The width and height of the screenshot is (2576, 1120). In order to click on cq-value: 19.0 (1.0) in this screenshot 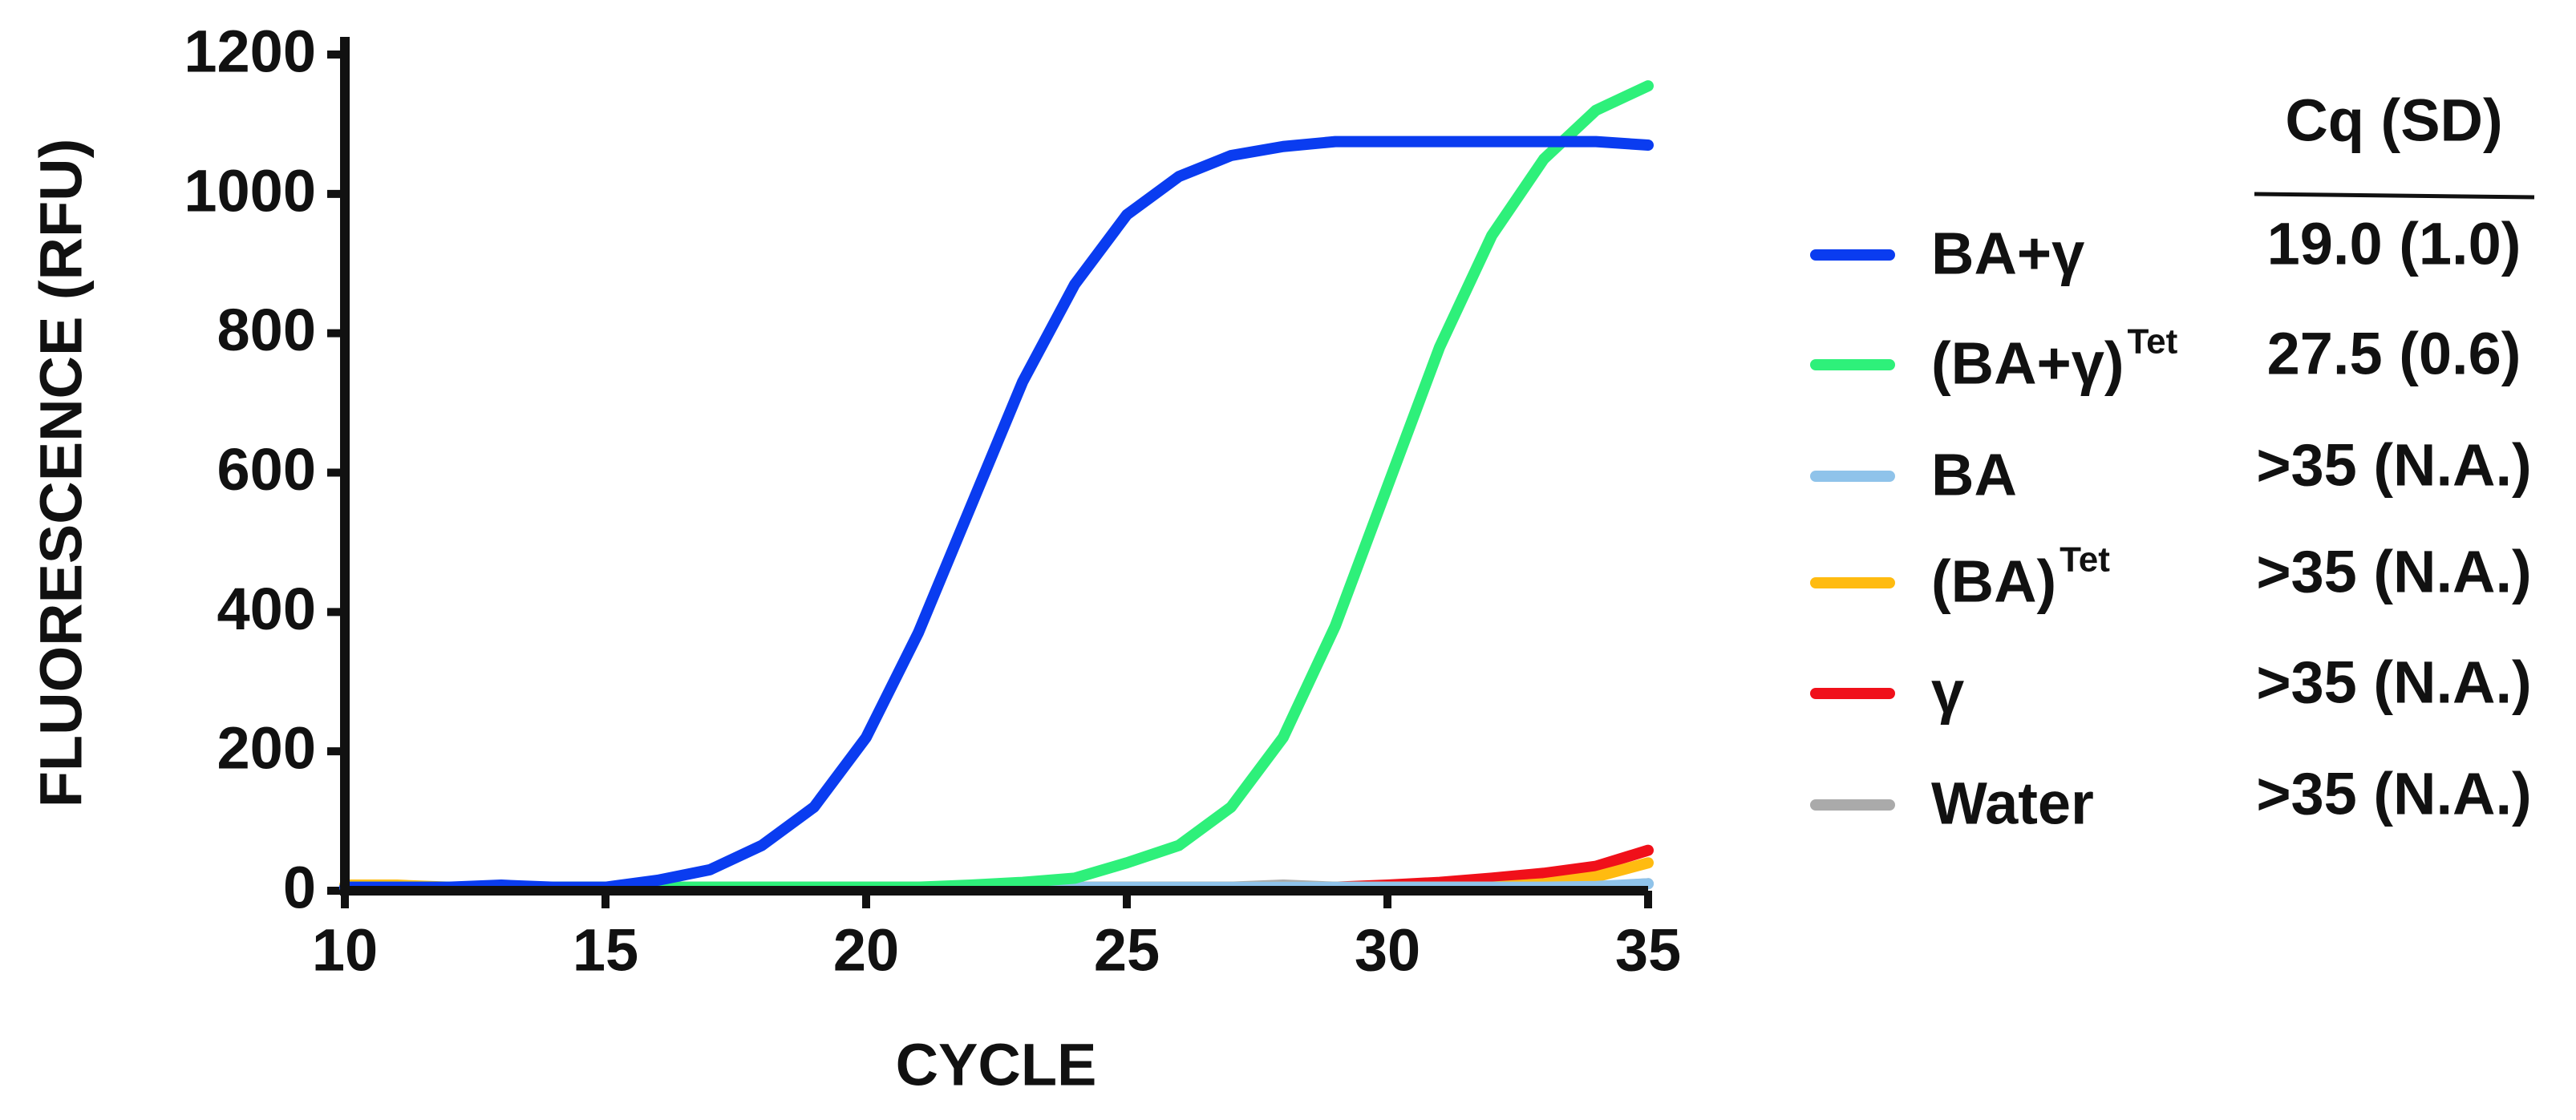, I will do `click(2394, 244)`.